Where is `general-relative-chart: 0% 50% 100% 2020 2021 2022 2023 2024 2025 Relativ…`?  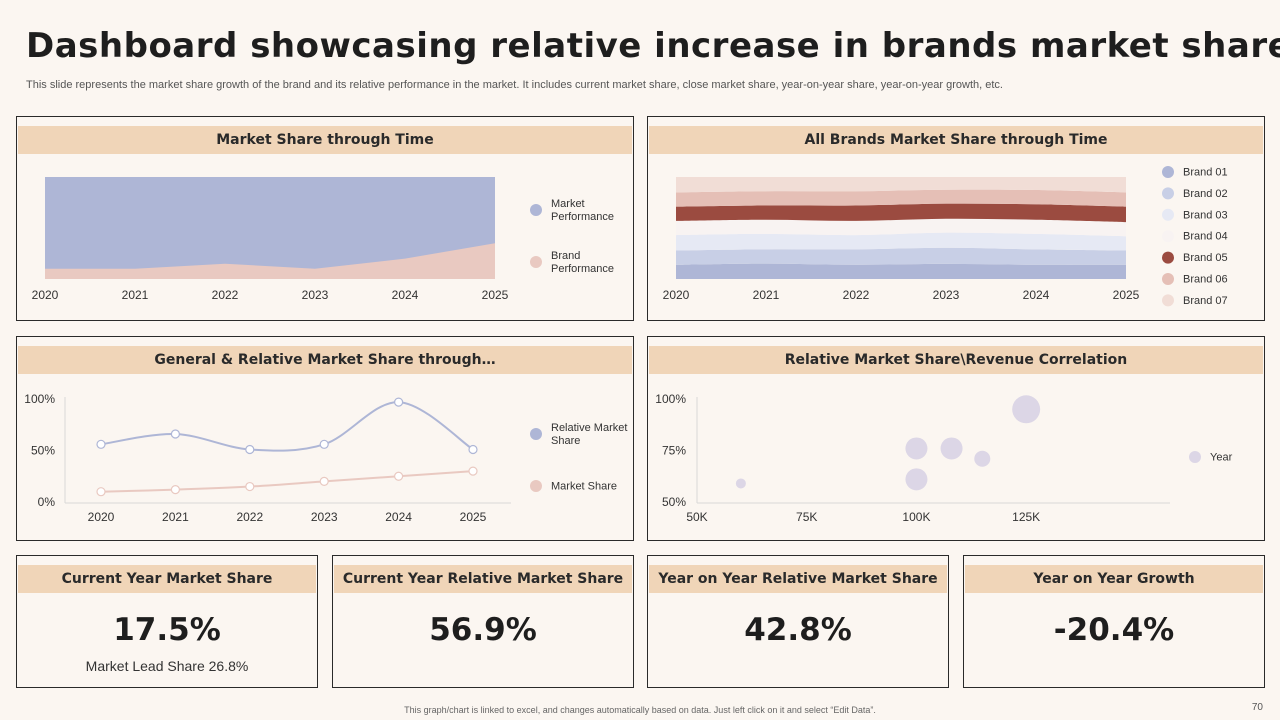
general-relative-chart: 0% 50% 100% 2020 2021 2022 2023 2024 2025 Relativ… is located at coordinates (325, 458).